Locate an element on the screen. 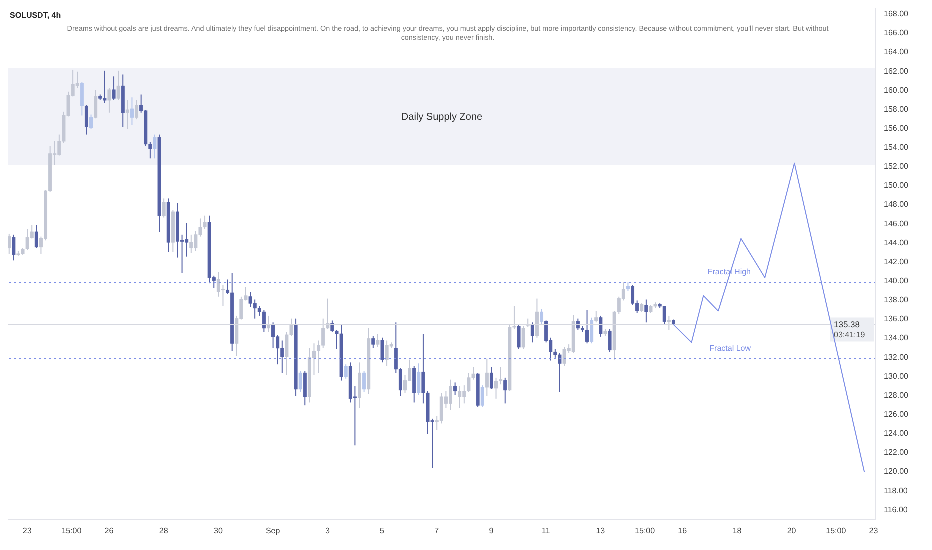 Image resolution: width=932 pixels, height=550 pixels. x-tick-label: 30 is located at coordinates (219, 531).